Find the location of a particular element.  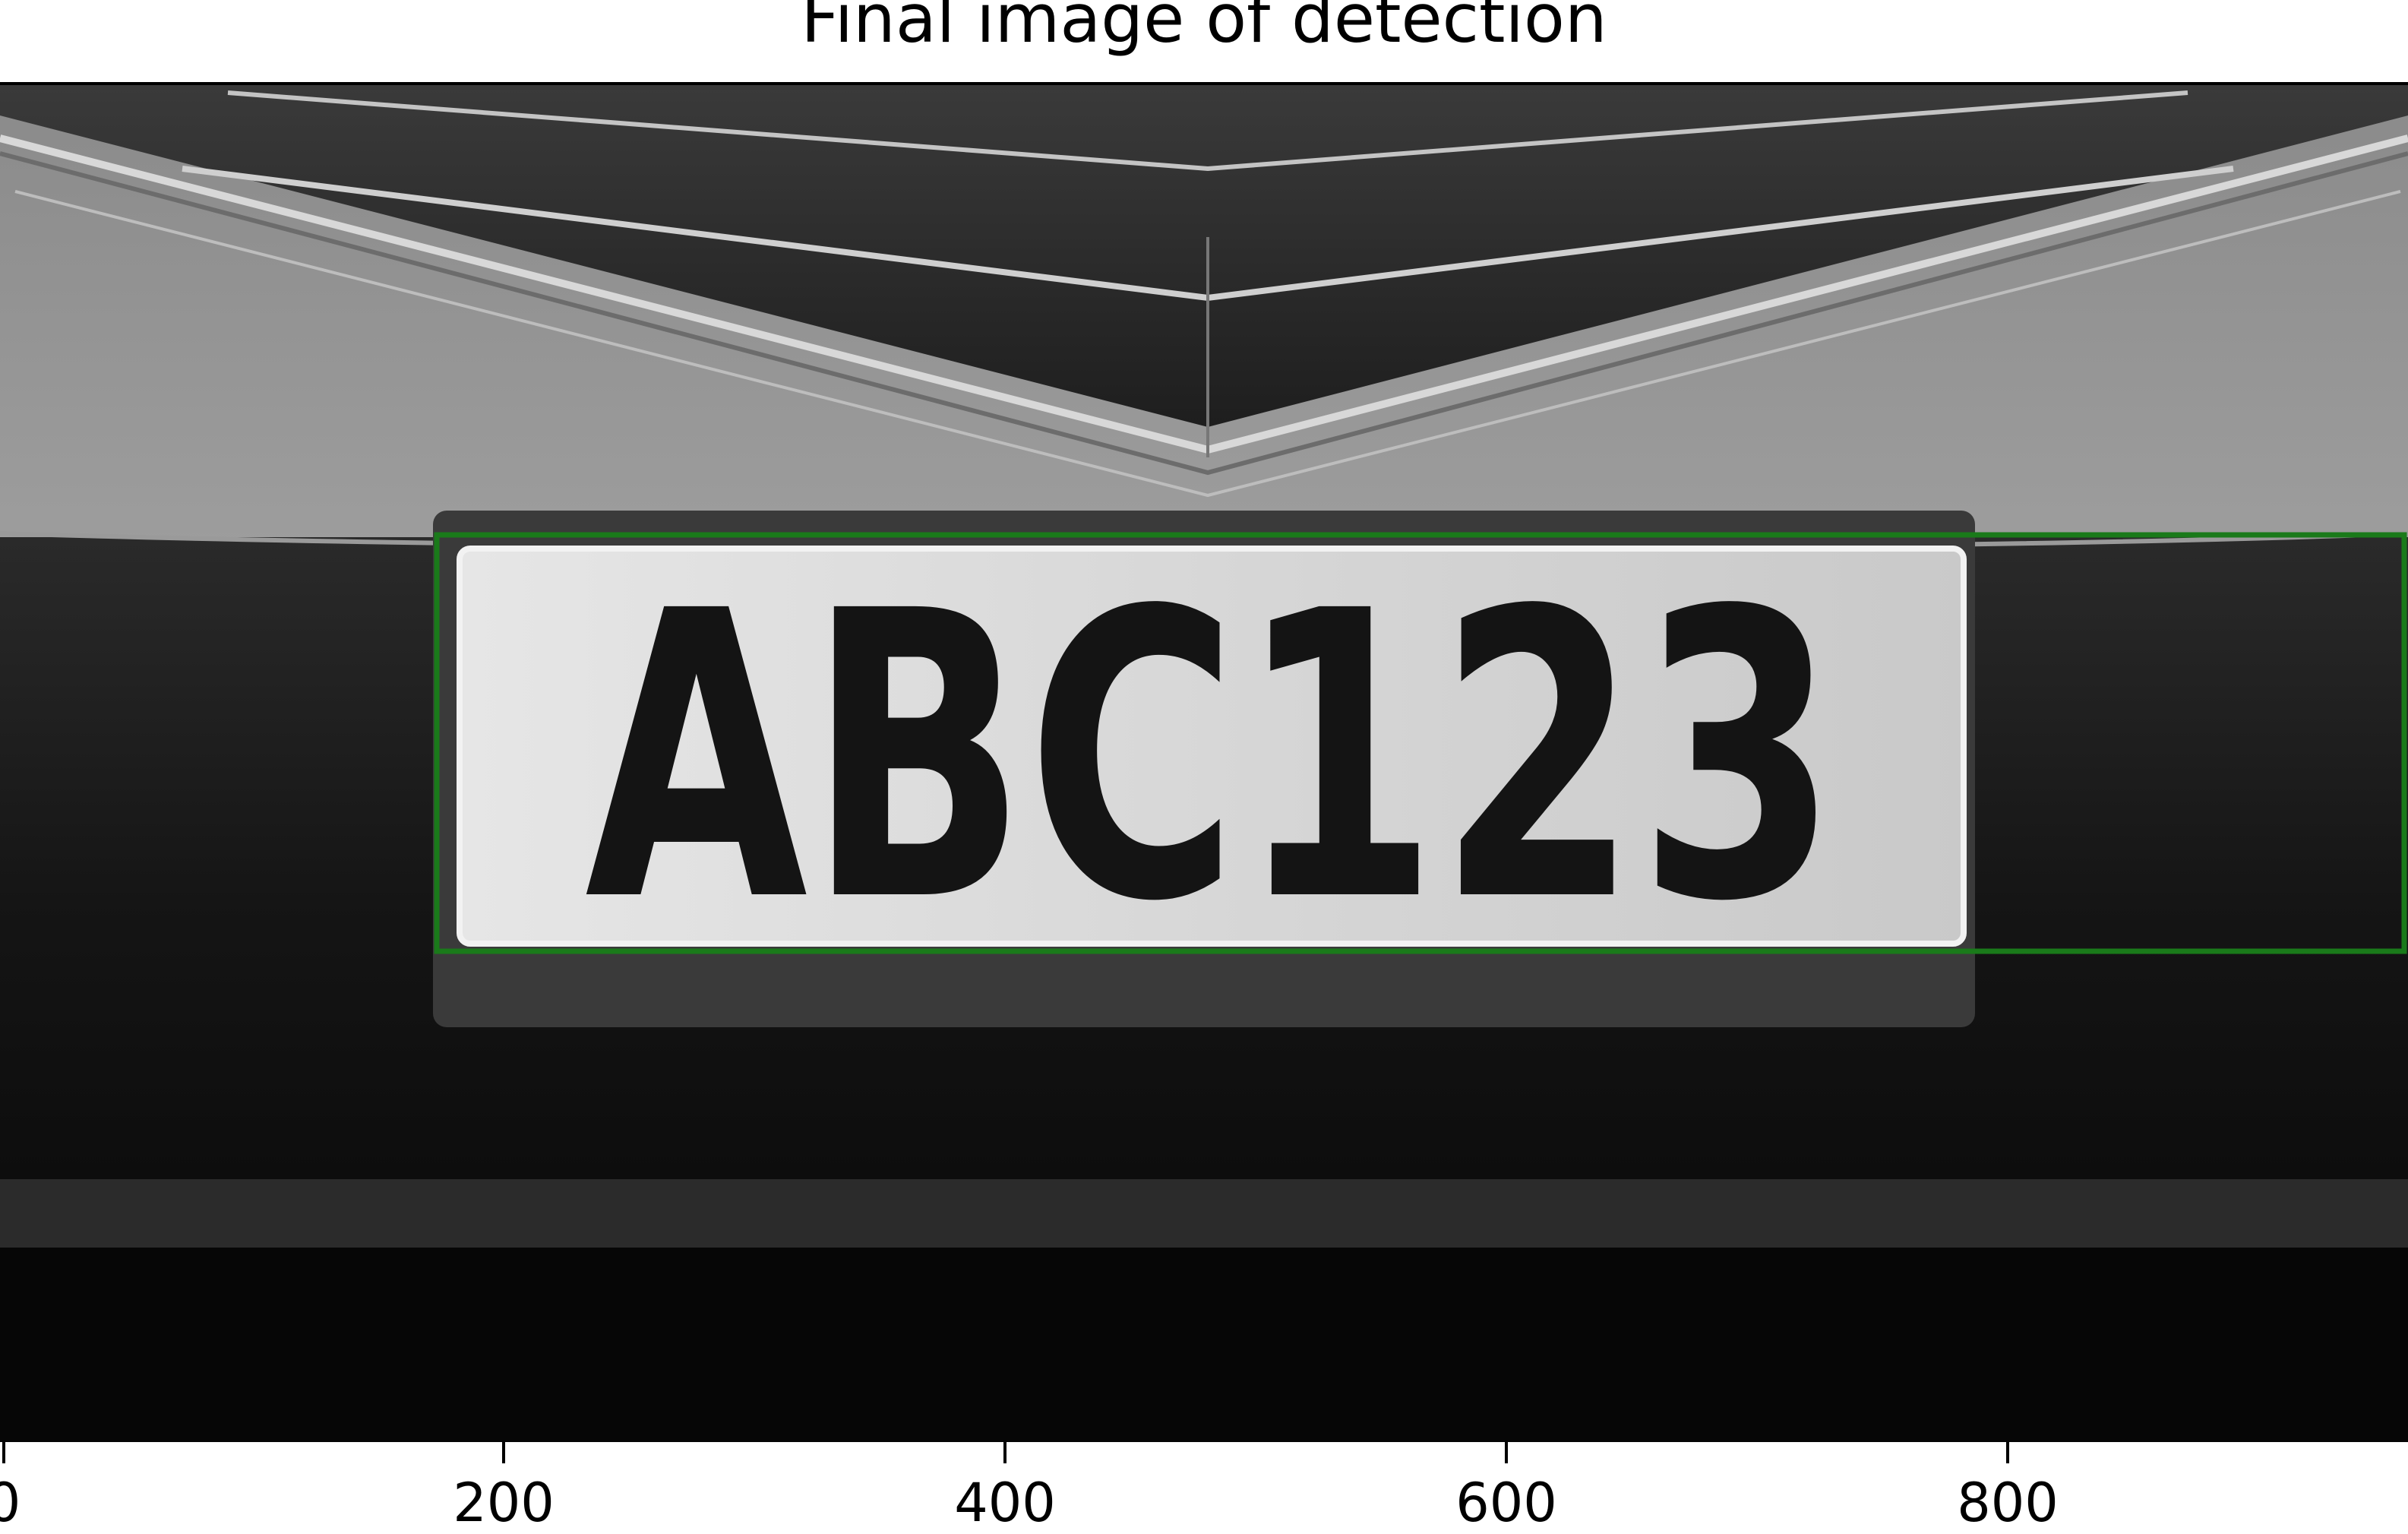

x-tick-label: 400 is located at coordinates (1005, 1503).